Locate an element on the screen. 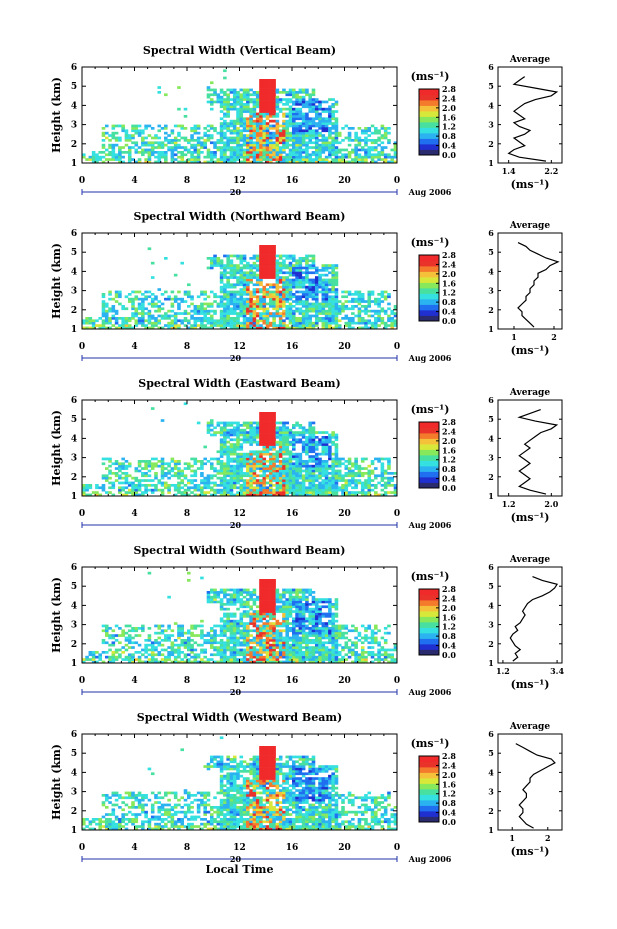 Image resolution: width=617 pixels, height=929 pixels. y-tick-label: 1 is located at coordinates (74, 497).